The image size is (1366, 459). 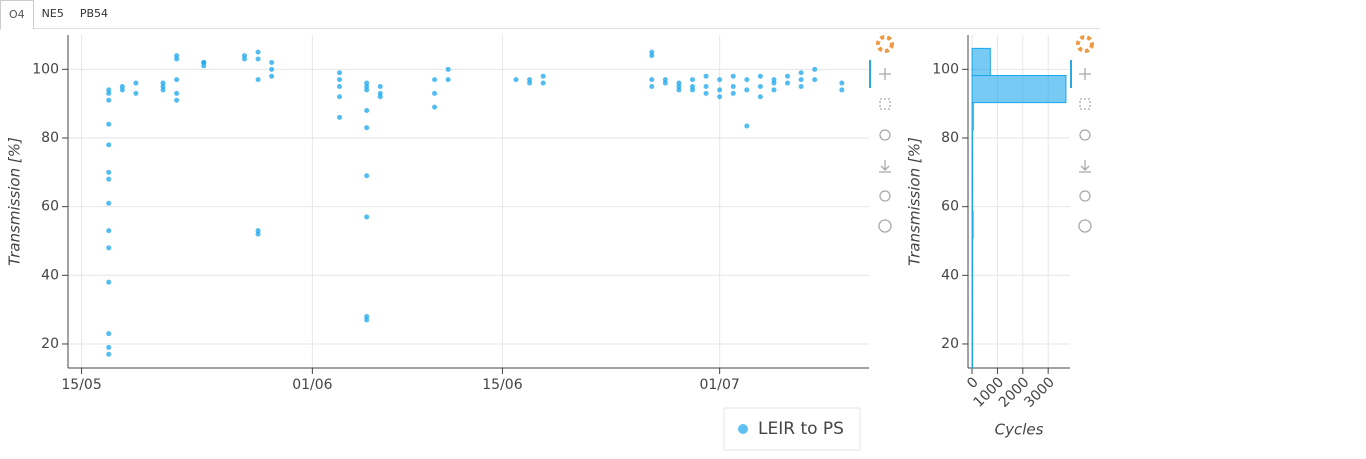 I want to click on x-tick-label: 15/05, so click(x=81, y=385).